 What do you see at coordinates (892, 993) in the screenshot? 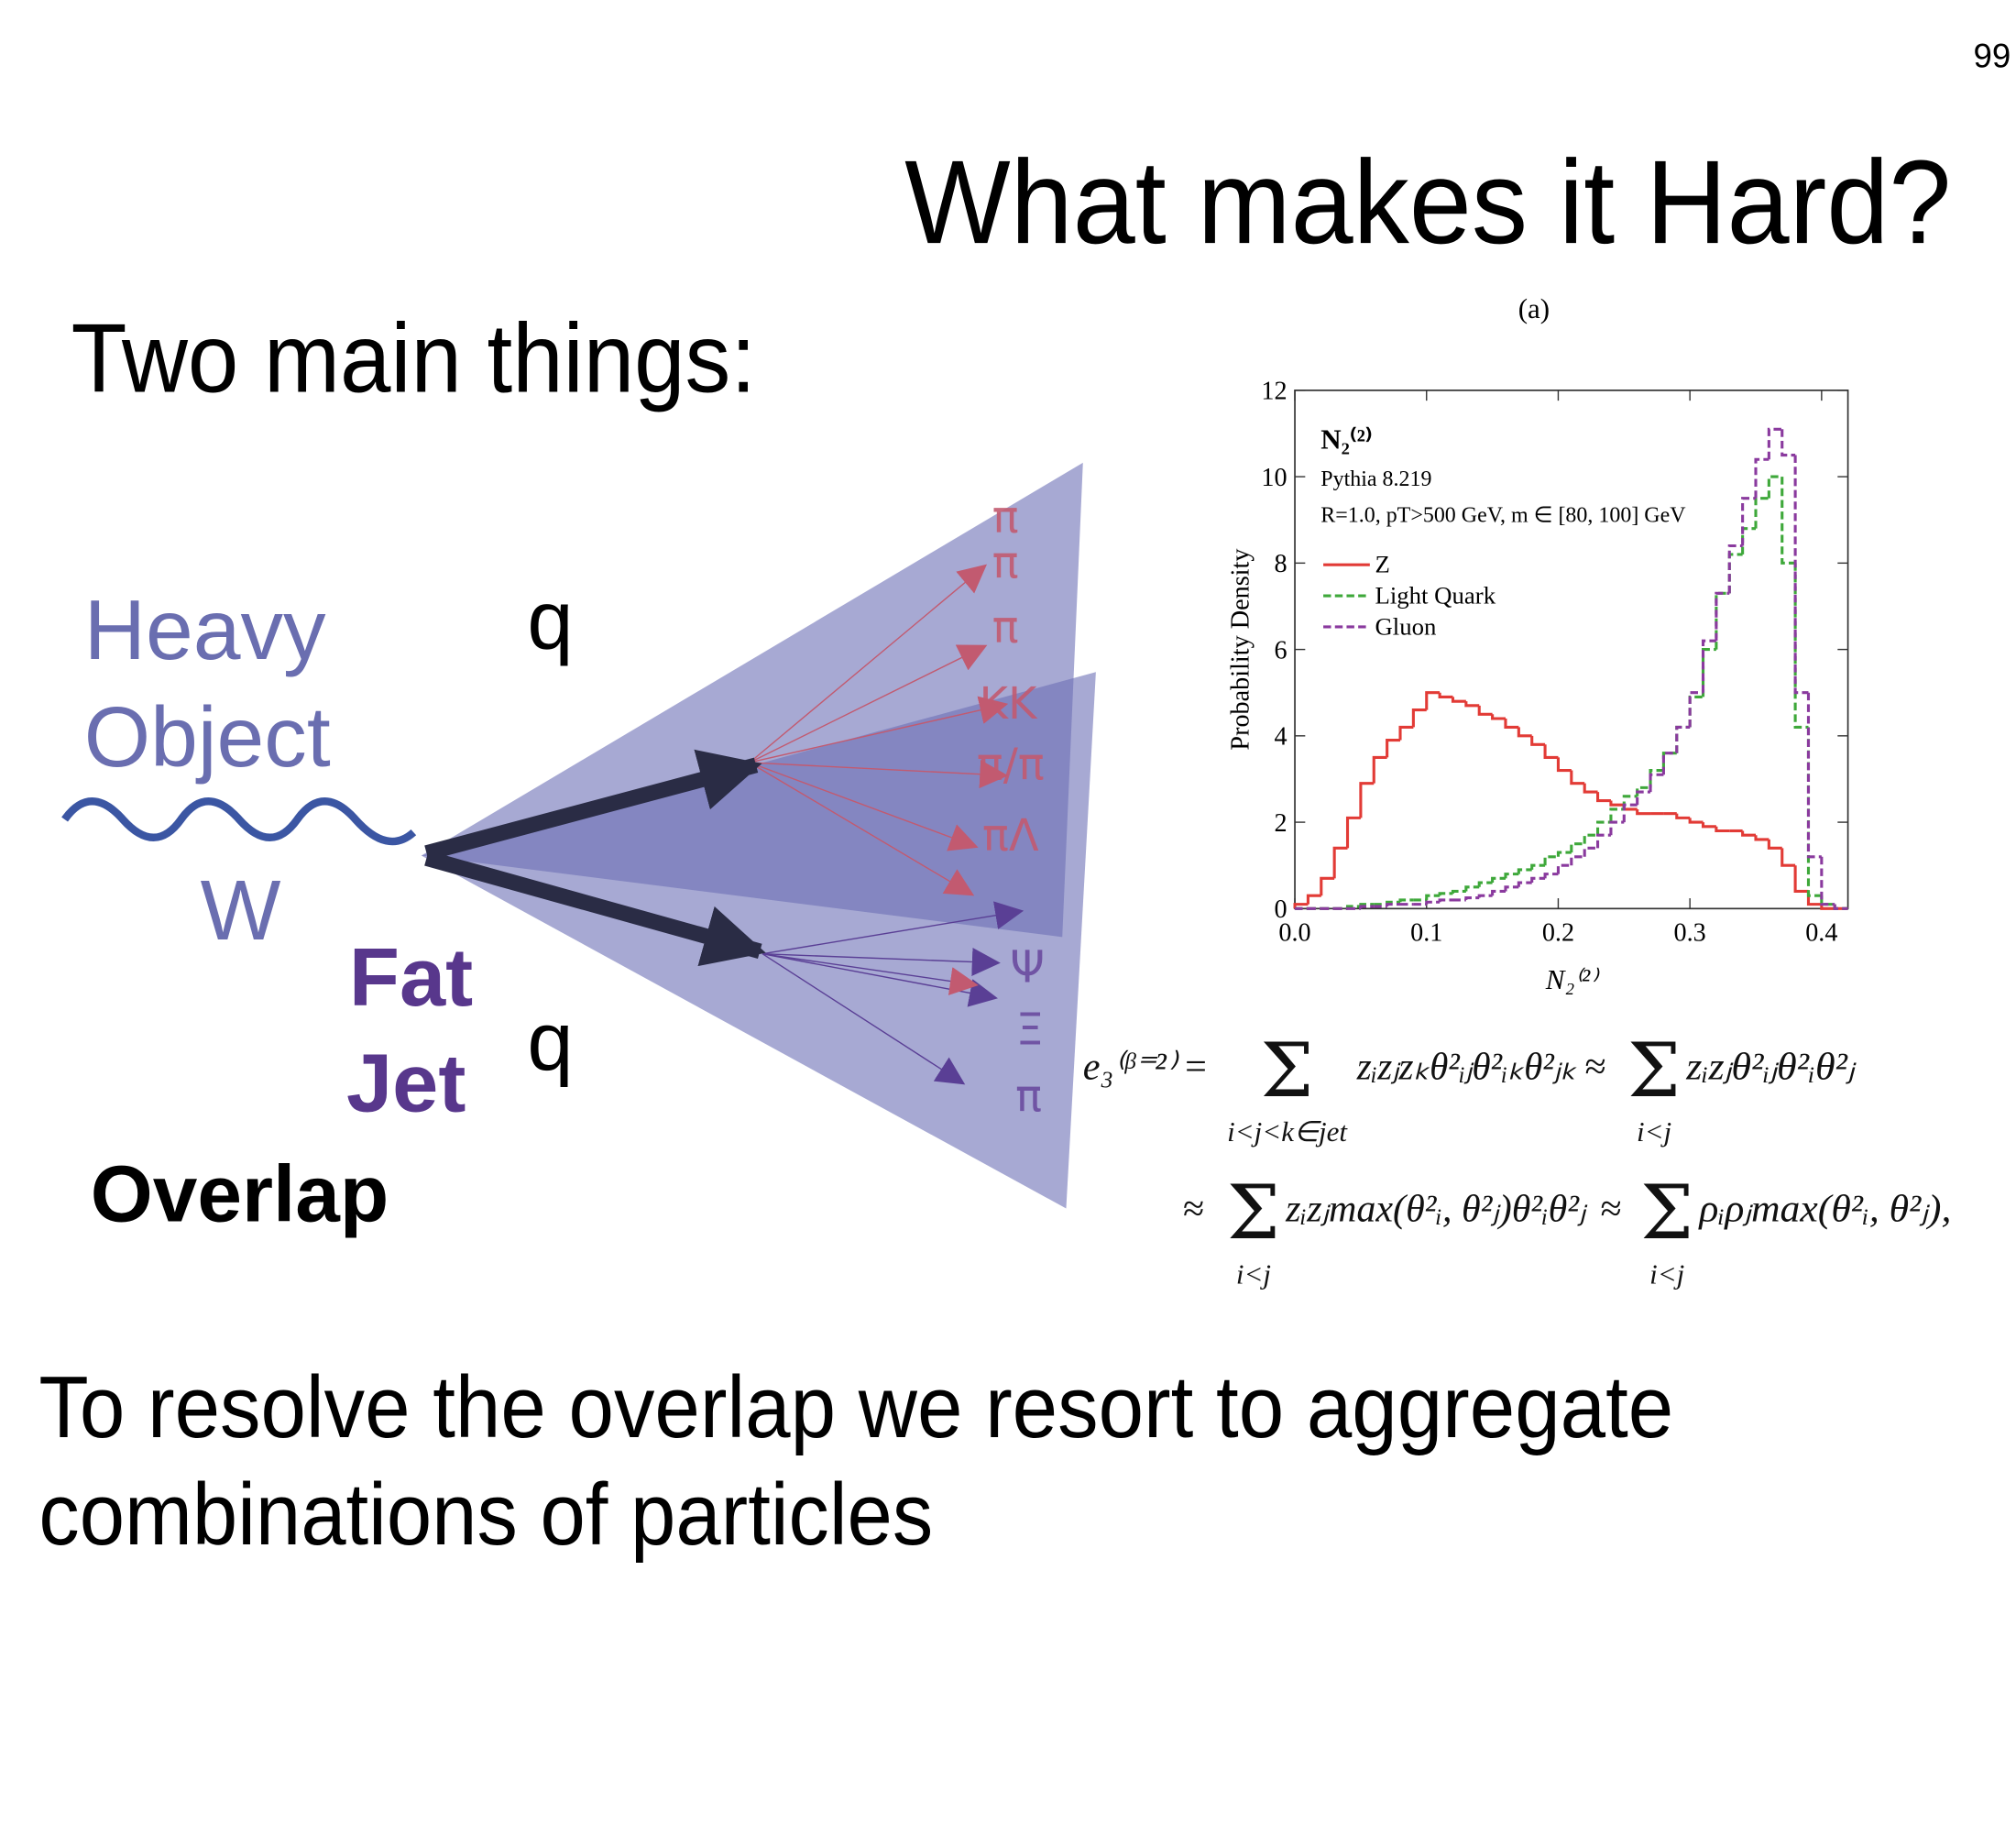
I see `particle-tracks` at bounding box center [892, 993].